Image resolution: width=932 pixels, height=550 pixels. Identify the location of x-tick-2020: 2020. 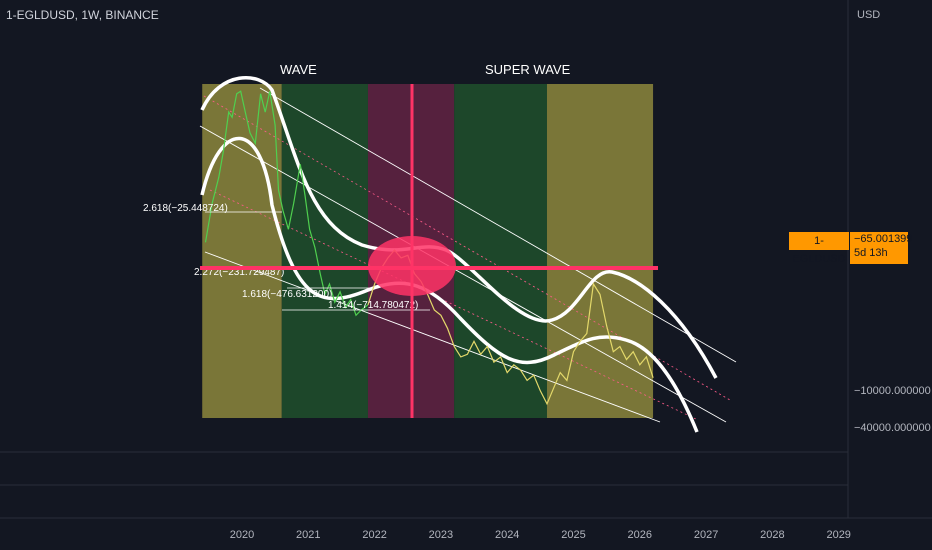
(242, 535).